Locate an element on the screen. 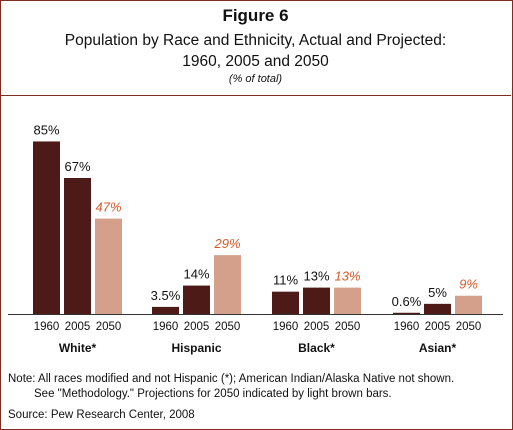  year-label-hispanic-2050: 2050 is located at coordinates (228, 327).